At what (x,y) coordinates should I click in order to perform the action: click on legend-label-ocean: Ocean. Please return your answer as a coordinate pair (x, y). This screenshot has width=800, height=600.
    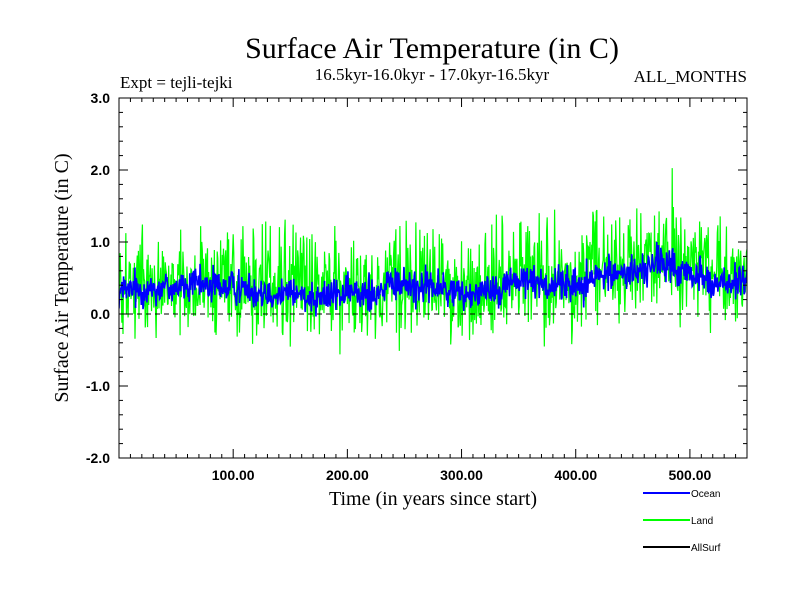
    Looking at the image, I should click on (705, 494).